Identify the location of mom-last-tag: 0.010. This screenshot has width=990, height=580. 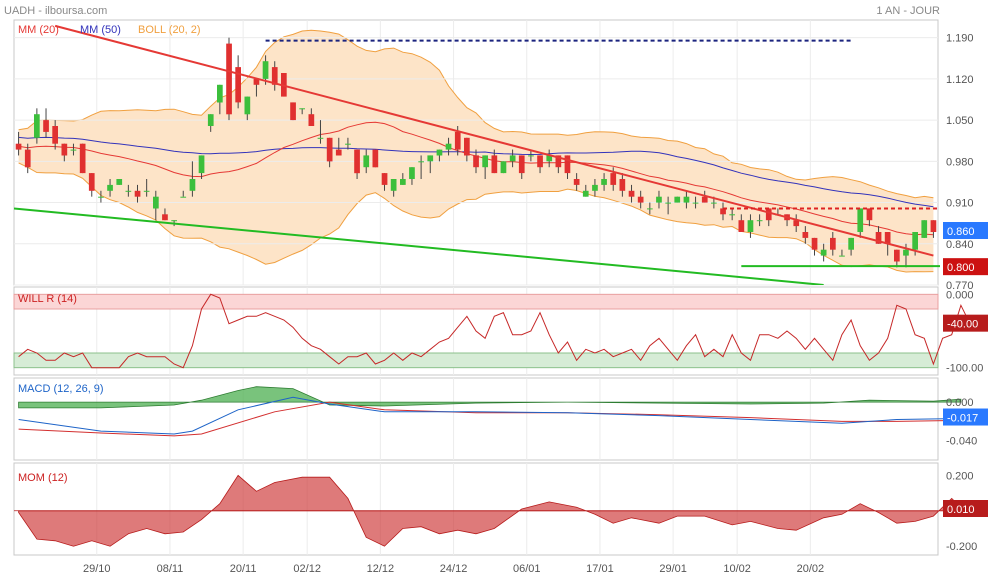
(961, 510).